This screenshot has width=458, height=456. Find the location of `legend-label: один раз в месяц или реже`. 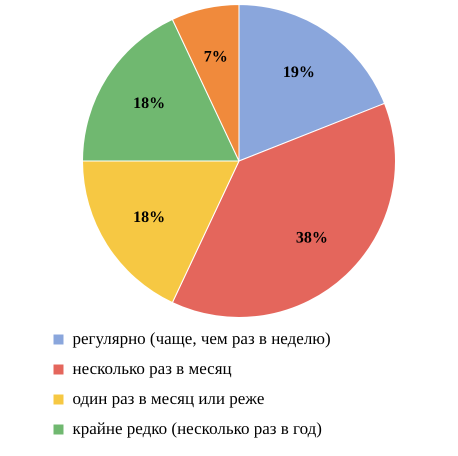

legend-label: один раз в месяц или реже is located at coordinates (168, 398).